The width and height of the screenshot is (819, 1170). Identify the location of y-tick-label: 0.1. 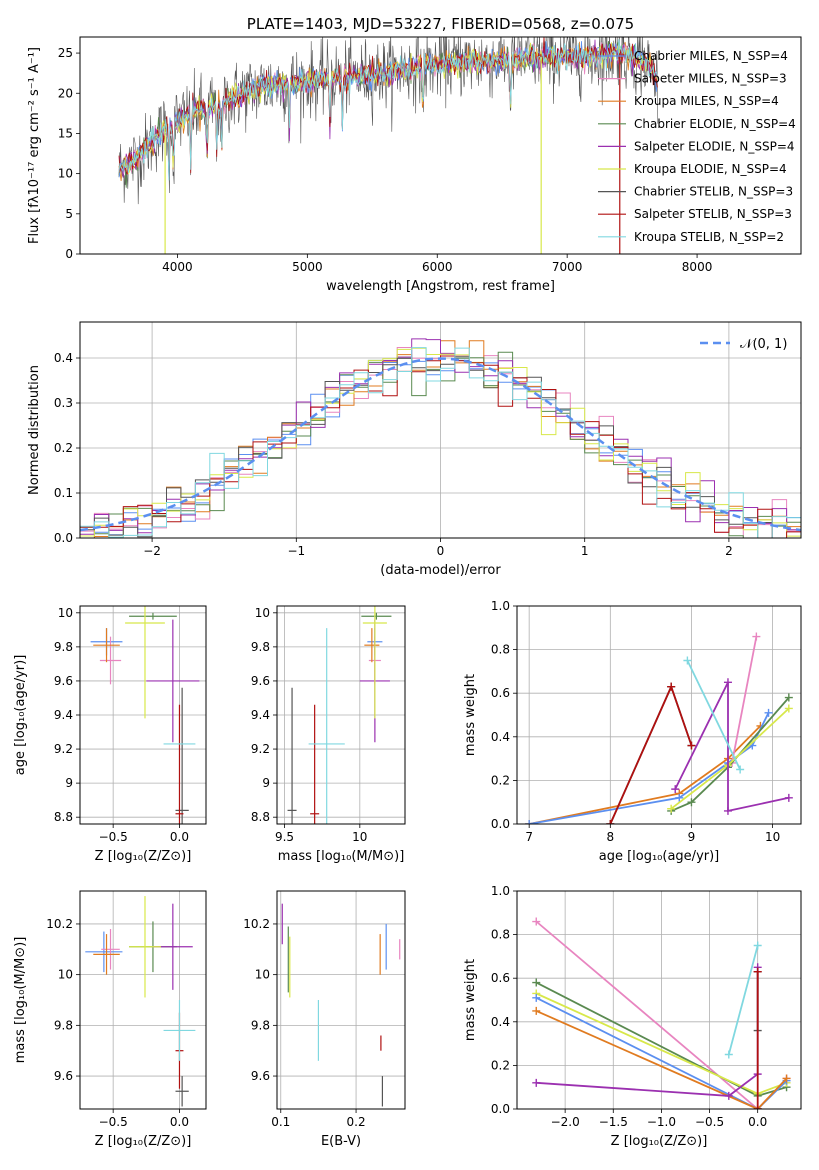
(63, 493).